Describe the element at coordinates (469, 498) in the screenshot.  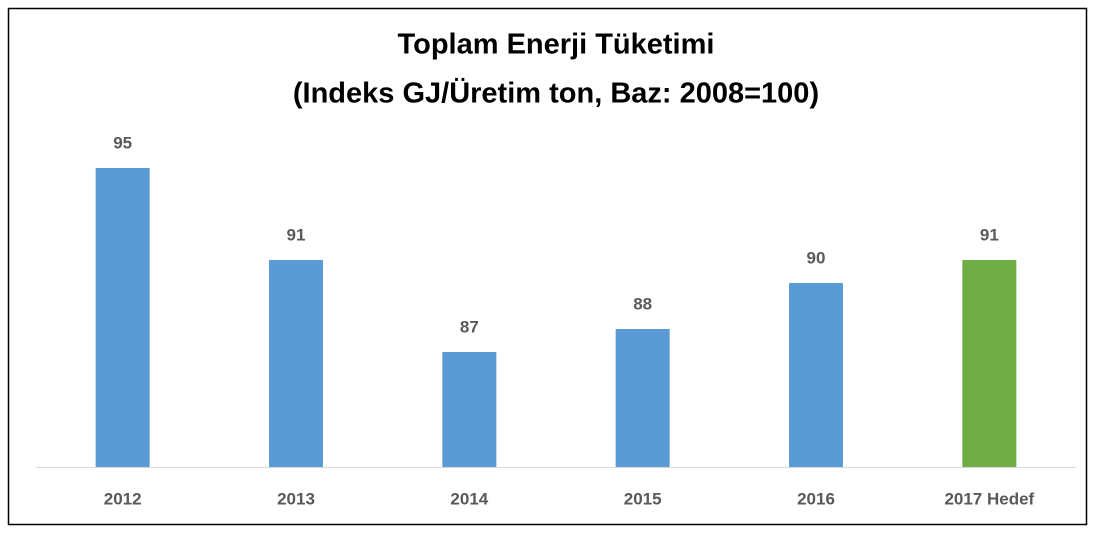
I see `x-tick-label: 2014` at that location.